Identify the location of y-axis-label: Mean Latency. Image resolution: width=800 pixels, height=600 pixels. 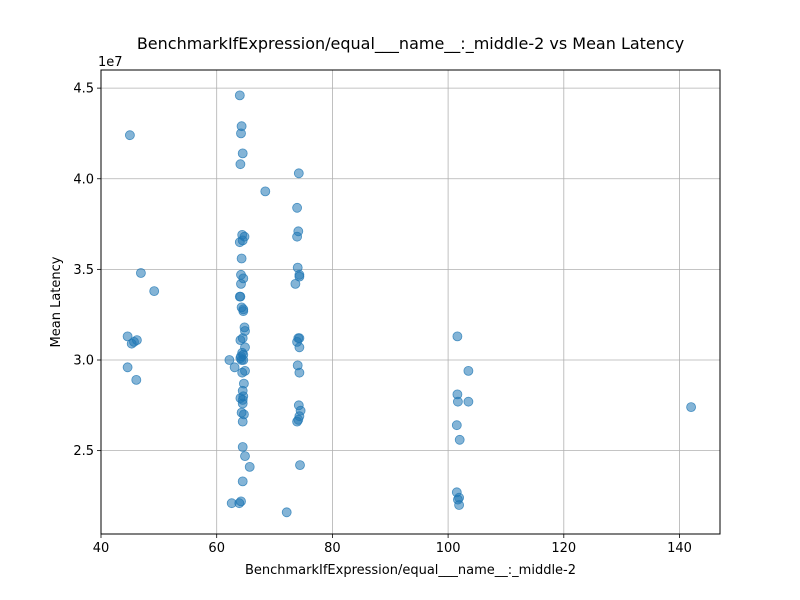
(56, 301).